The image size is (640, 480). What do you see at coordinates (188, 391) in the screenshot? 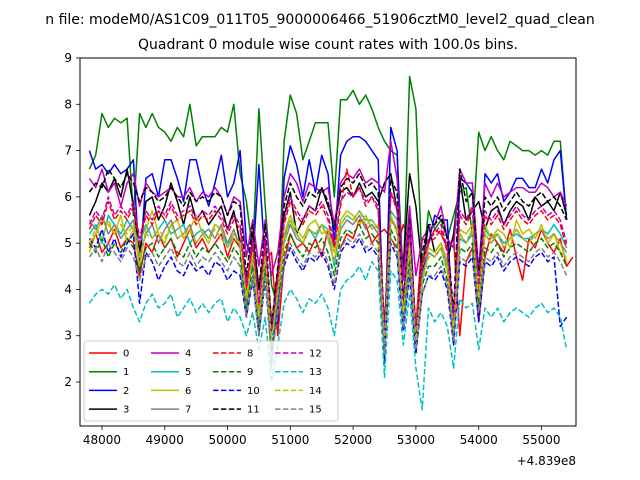
I see `legend-label-6: 6` at bounding box center [188, 391].